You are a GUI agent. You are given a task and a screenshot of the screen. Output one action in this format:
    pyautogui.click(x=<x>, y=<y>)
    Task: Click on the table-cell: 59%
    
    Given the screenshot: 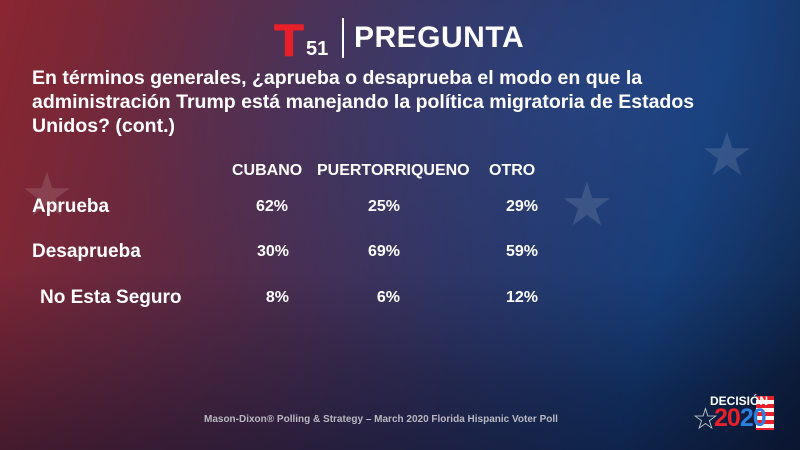 What is the action you would take?
    pyautogui.click(x=521, y=251)
    